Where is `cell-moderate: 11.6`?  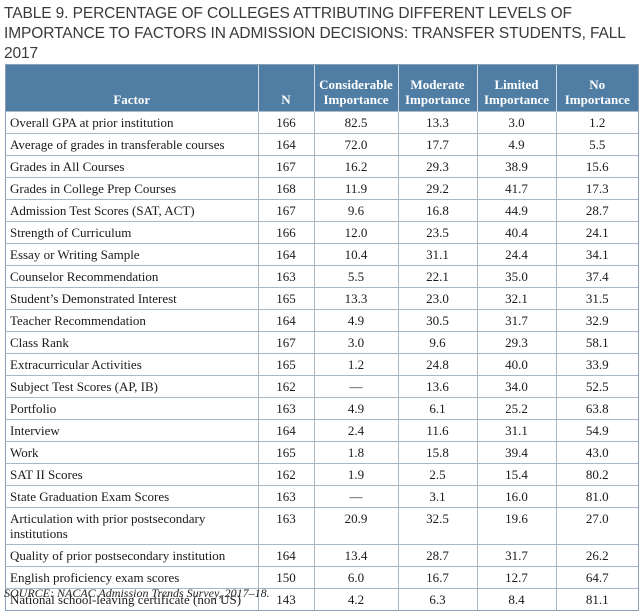 cell-moderate: 11.6 is located at coordinates (438, 430).